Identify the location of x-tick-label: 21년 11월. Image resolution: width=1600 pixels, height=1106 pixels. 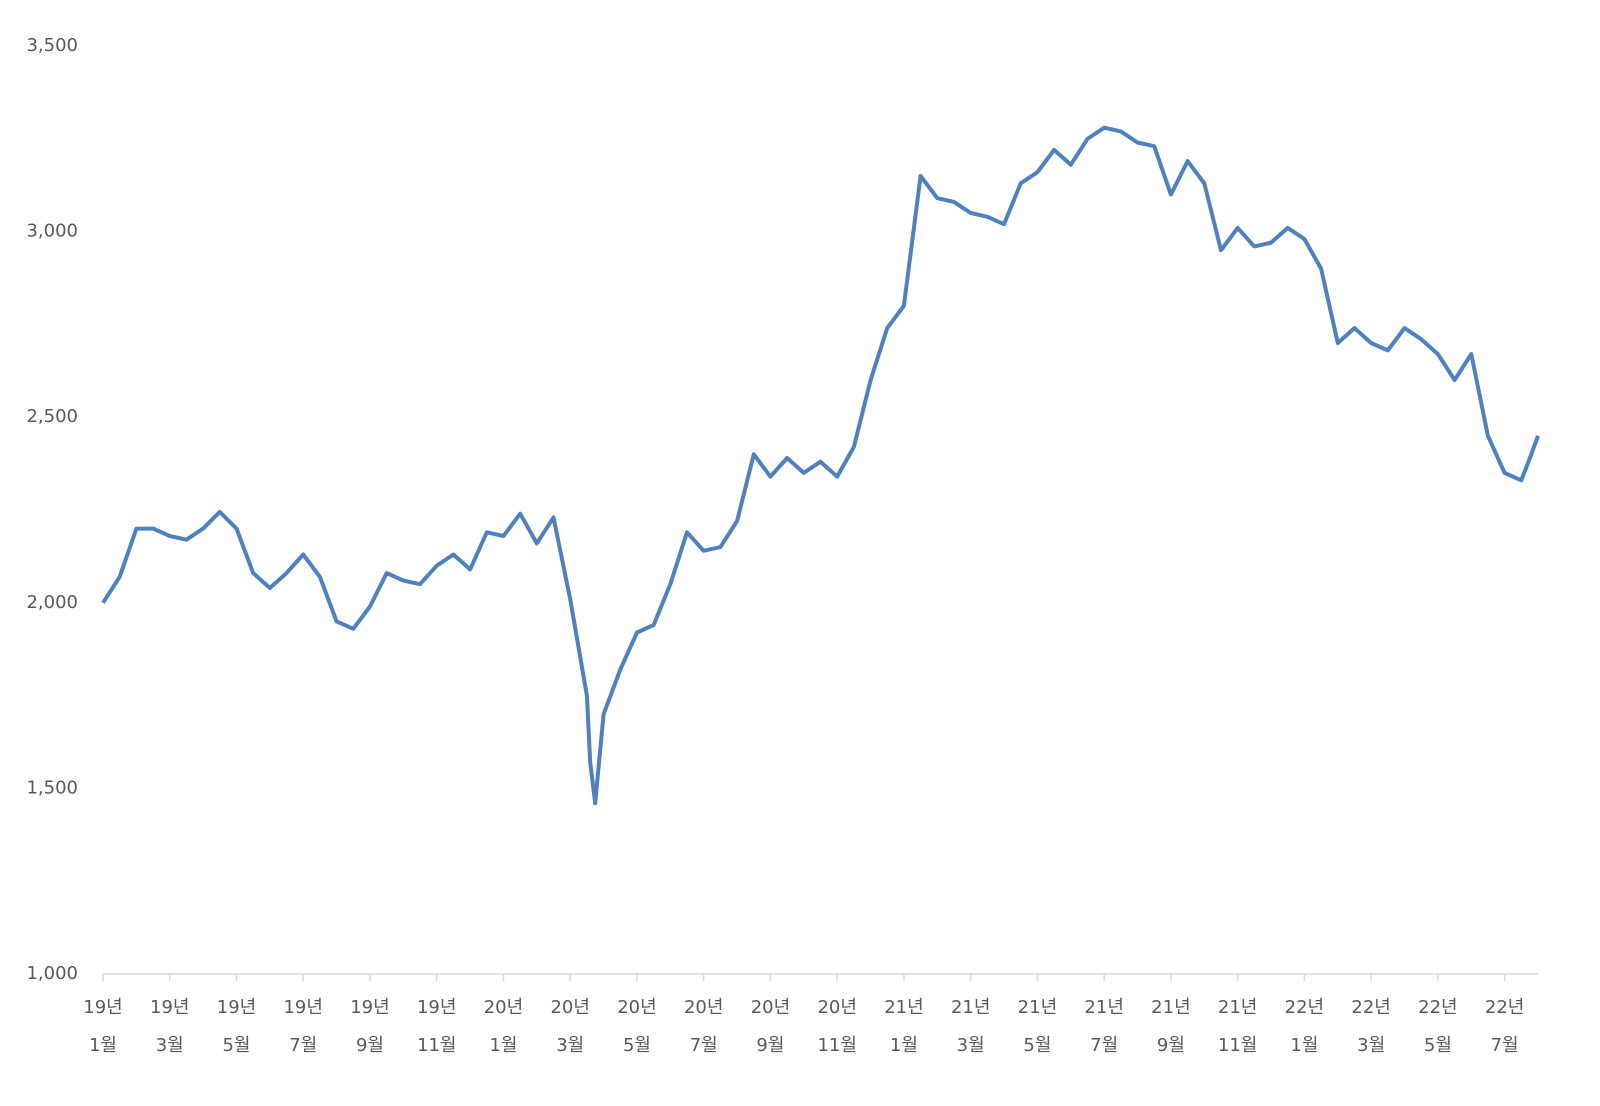
(1237, 1026).